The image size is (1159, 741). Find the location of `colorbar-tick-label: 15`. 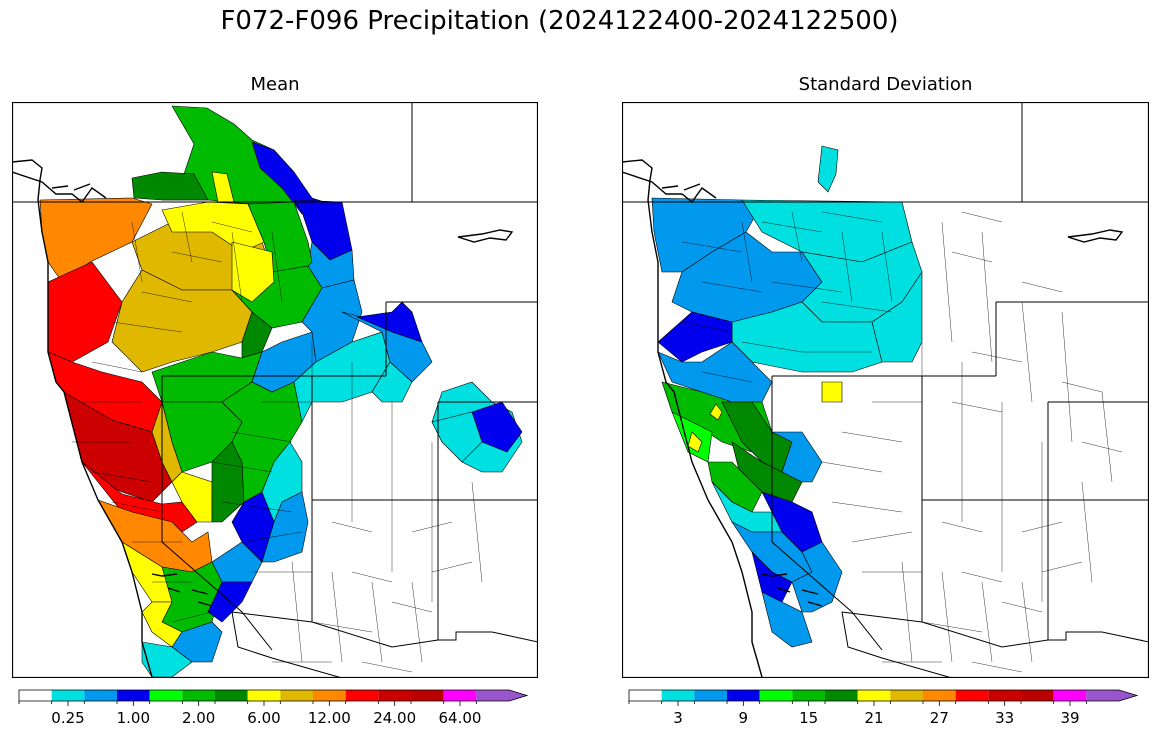

colorbar-tick-label: 15 is located at coordinates (808, 718).